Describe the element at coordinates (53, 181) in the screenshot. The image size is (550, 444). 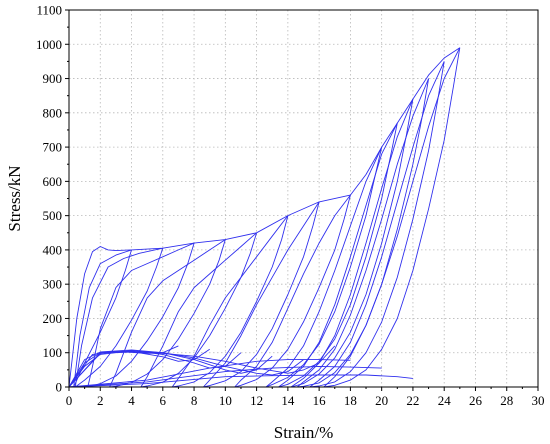
I see `y-tick-label: 600` at that location.